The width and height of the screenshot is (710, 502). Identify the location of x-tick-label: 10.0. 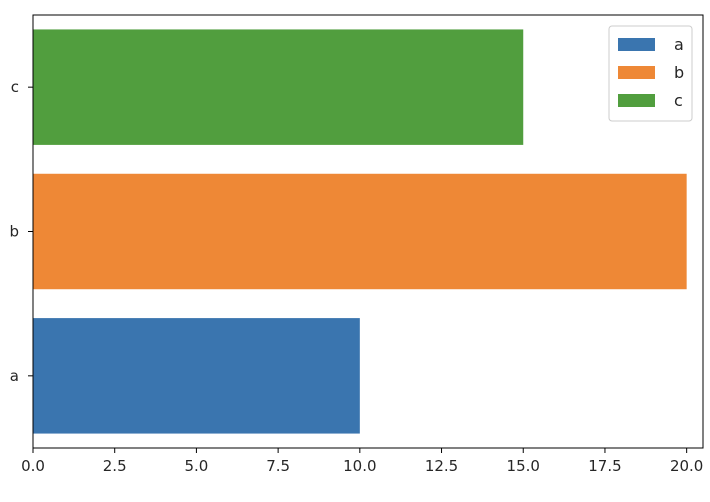
(359, 466).